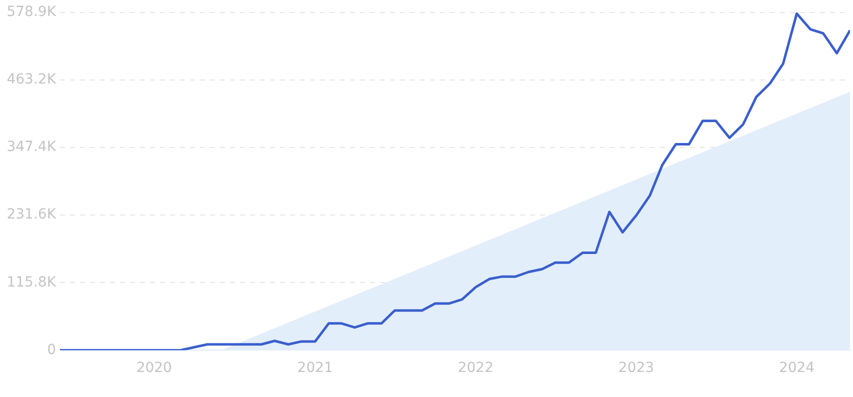 Image resolution: width=853 pixels, height=397 pixels. What do you see at coordinates (31, 214) in the screenshot?
I see `y-tick-label: 231.6K` at bounding box center [31, 214].